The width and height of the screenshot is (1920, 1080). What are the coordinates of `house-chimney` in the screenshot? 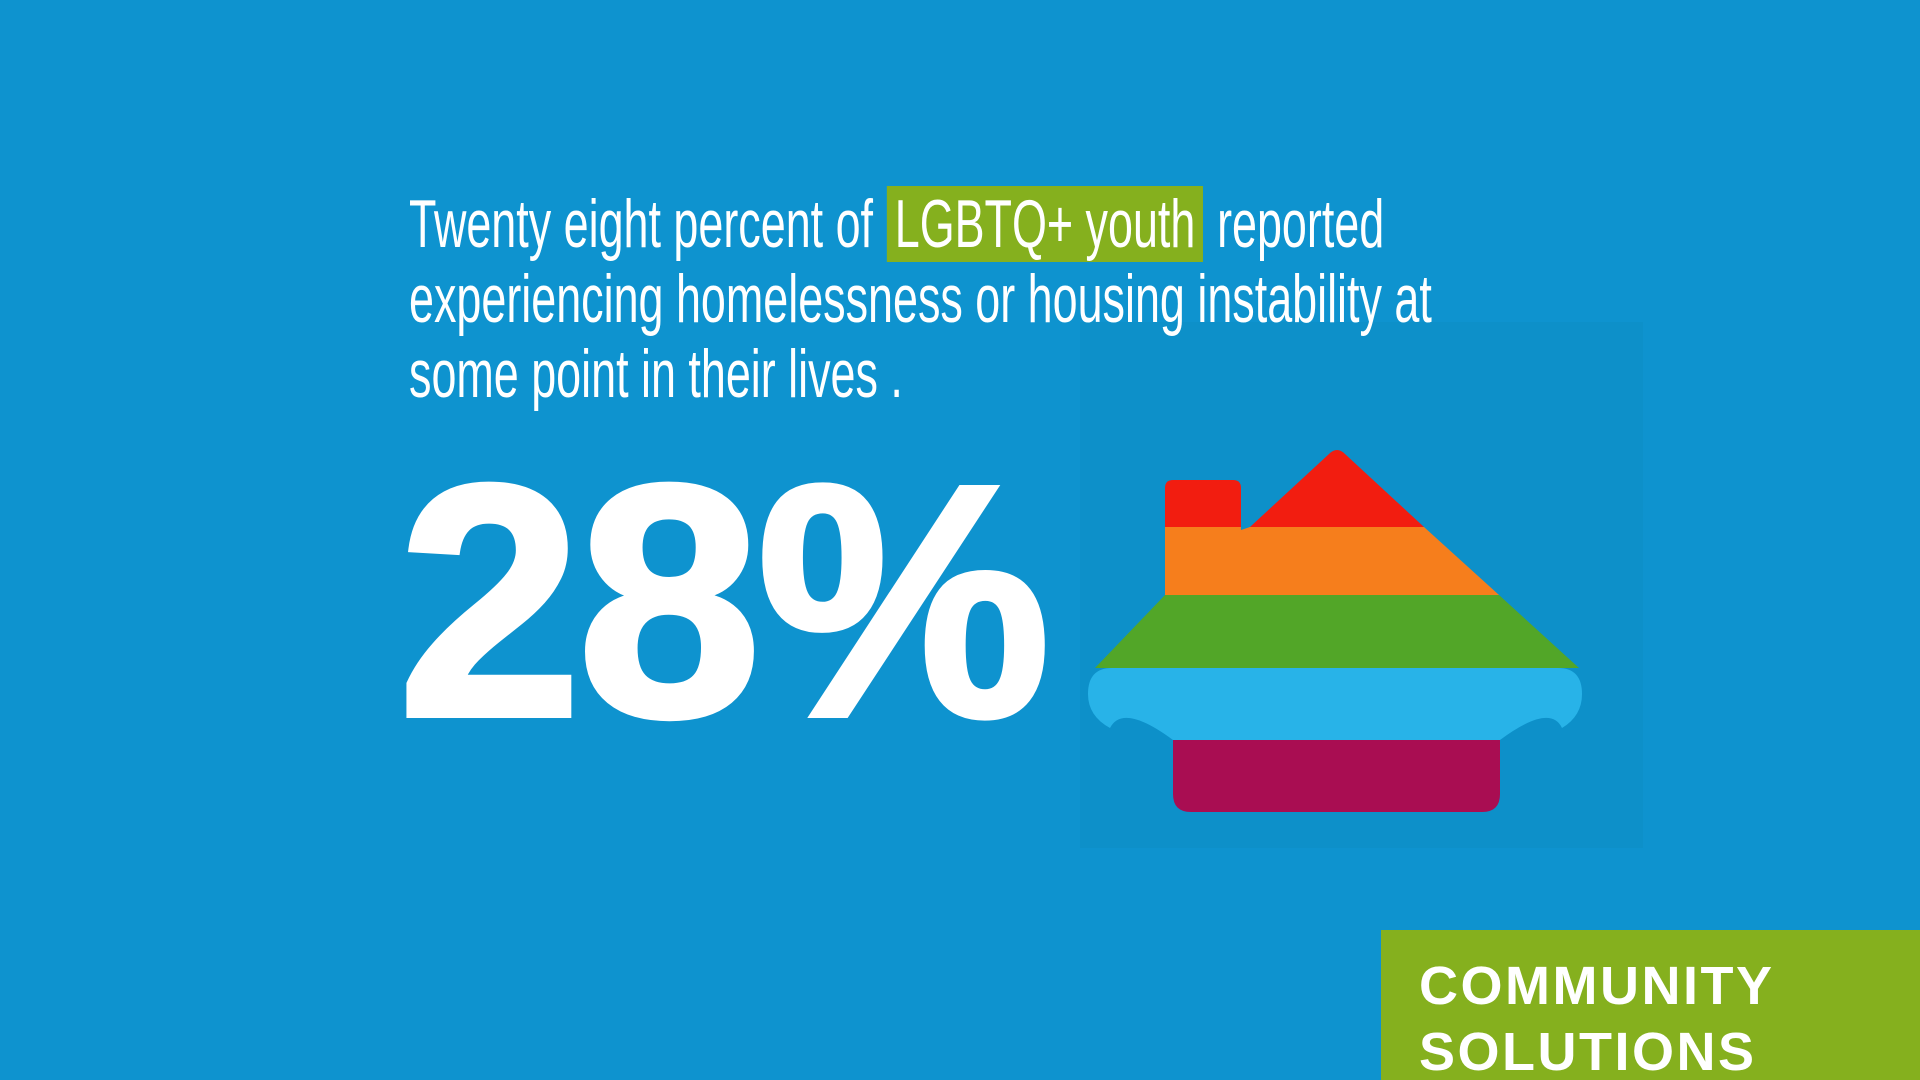 It's located at (1203, 503).